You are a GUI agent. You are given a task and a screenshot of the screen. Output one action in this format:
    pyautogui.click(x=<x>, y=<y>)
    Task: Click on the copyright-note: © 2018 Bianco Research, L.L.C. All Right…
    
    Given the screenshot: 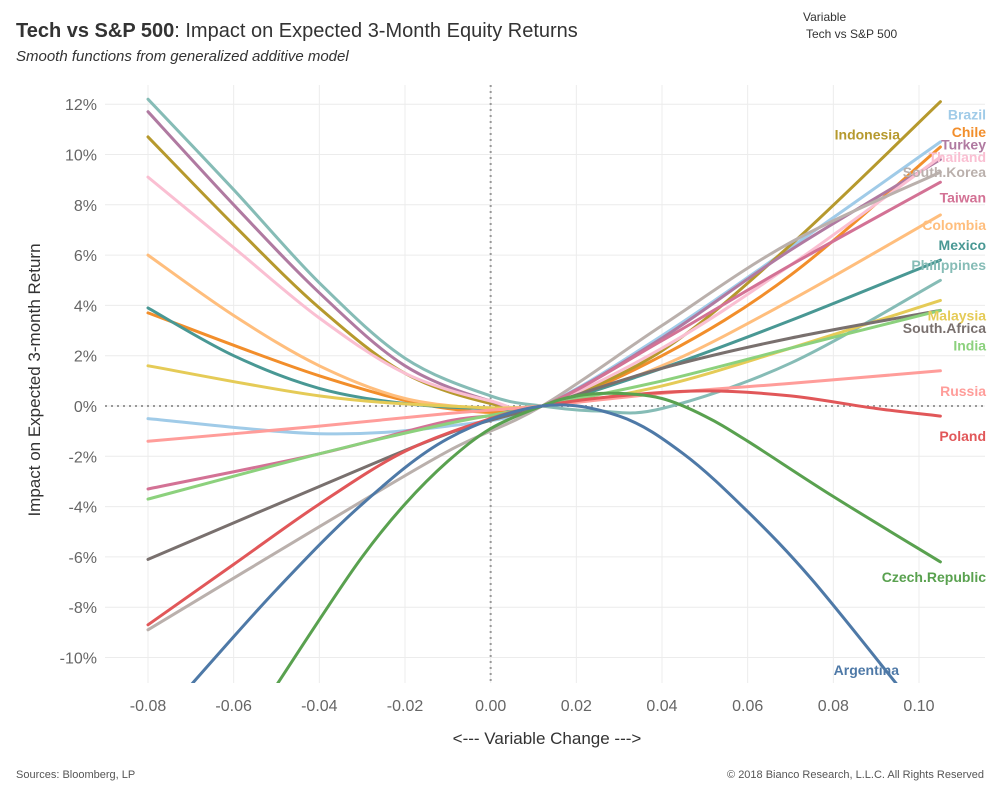 What is the action you would take?
    pyautogui.click(x=855, y=775)
    